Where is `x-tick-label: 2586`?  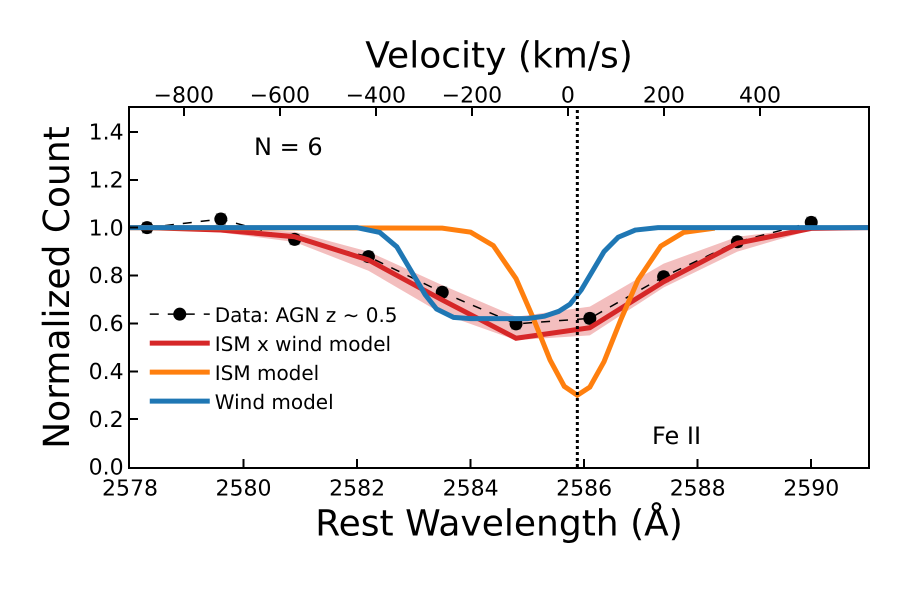 x-tick-label: 2586 is located at coordinates (584, 489).